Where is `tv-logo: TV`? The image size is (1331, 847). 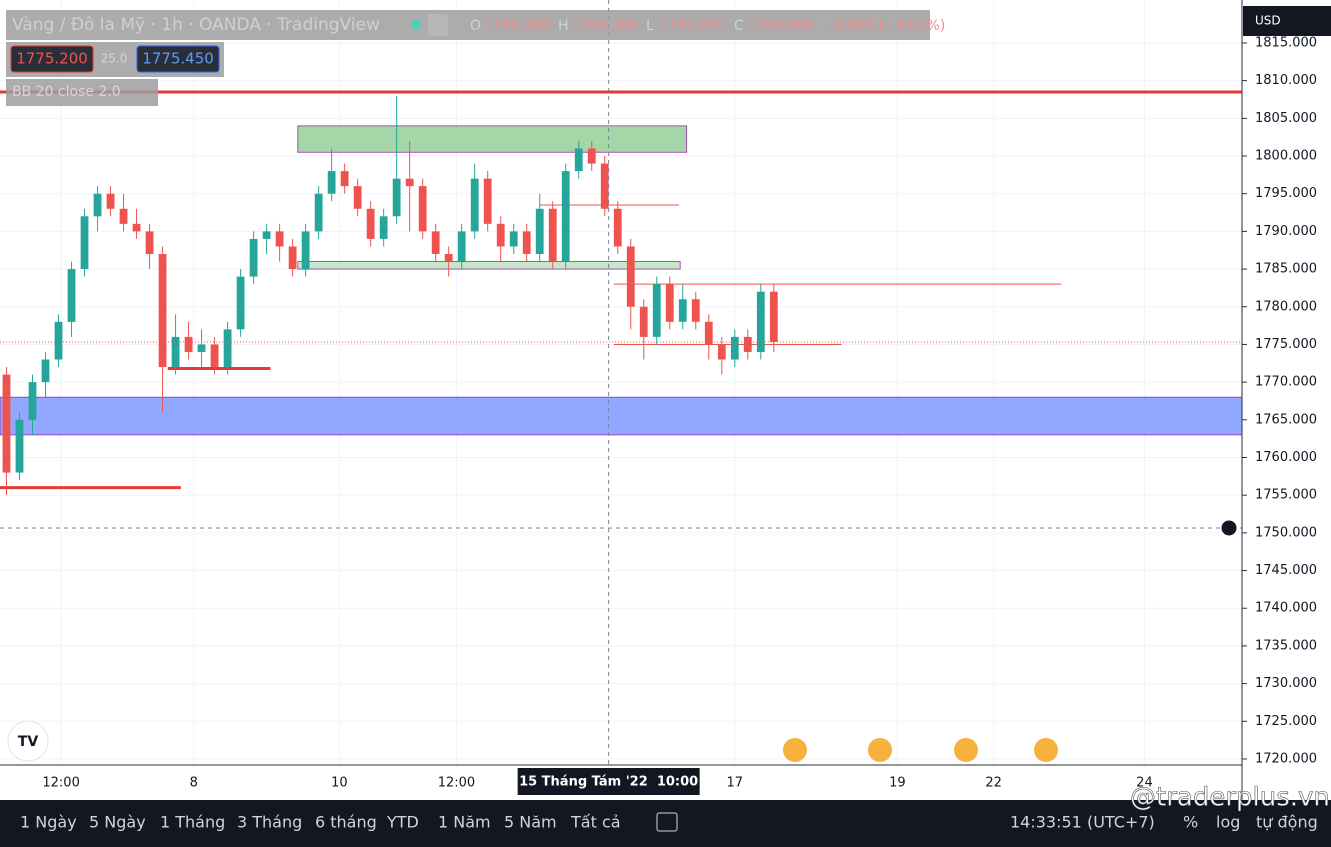
tv-logo: TV is located at coordinates (28, 741).